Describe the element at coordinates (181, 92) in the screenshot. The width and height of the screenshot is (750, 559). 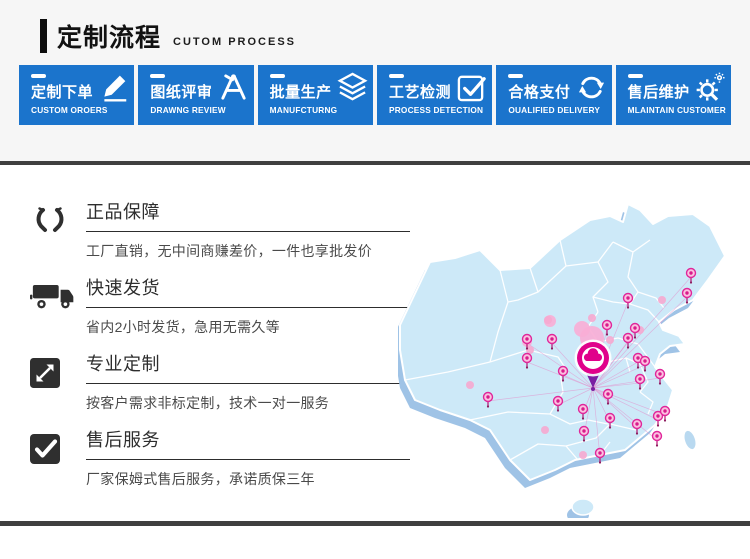
I see `step-title: 图纸评审` at that location.